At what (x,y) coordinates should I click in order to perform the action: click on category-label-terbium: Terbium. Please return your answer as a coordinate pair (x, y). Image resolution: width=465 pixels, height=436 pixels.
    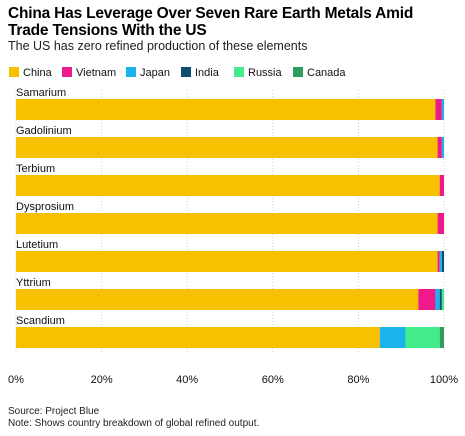
    Looking at the image, I should click on (35, 169).